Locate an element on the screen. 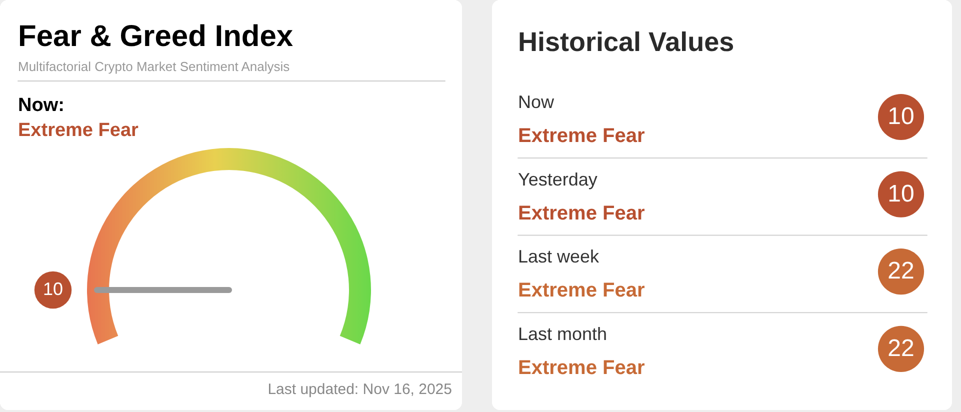 The height and width of the screenshot is (412, 961). text: Fear & Greed Index is located at coordinates (156, 36).